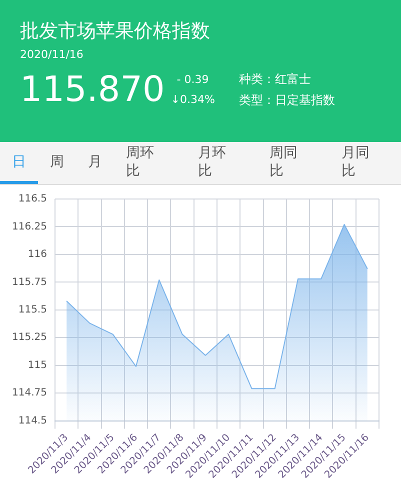  Describe the element at coordinates (29, 282) in the screenshot. I see `y-tick-label: 115.75` at that location.